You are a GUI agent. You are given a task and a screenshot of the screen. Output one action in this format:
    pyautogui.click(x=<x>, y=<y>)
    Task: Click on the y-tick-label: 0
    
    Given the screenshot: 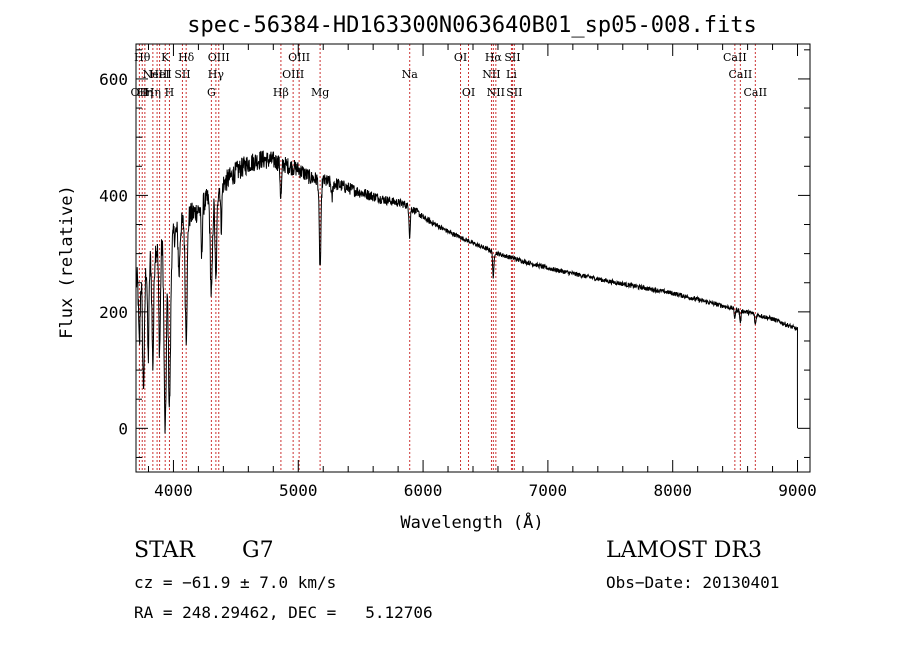 What is the action you would take?
    pyautogui.click(x=123, y=428)
    